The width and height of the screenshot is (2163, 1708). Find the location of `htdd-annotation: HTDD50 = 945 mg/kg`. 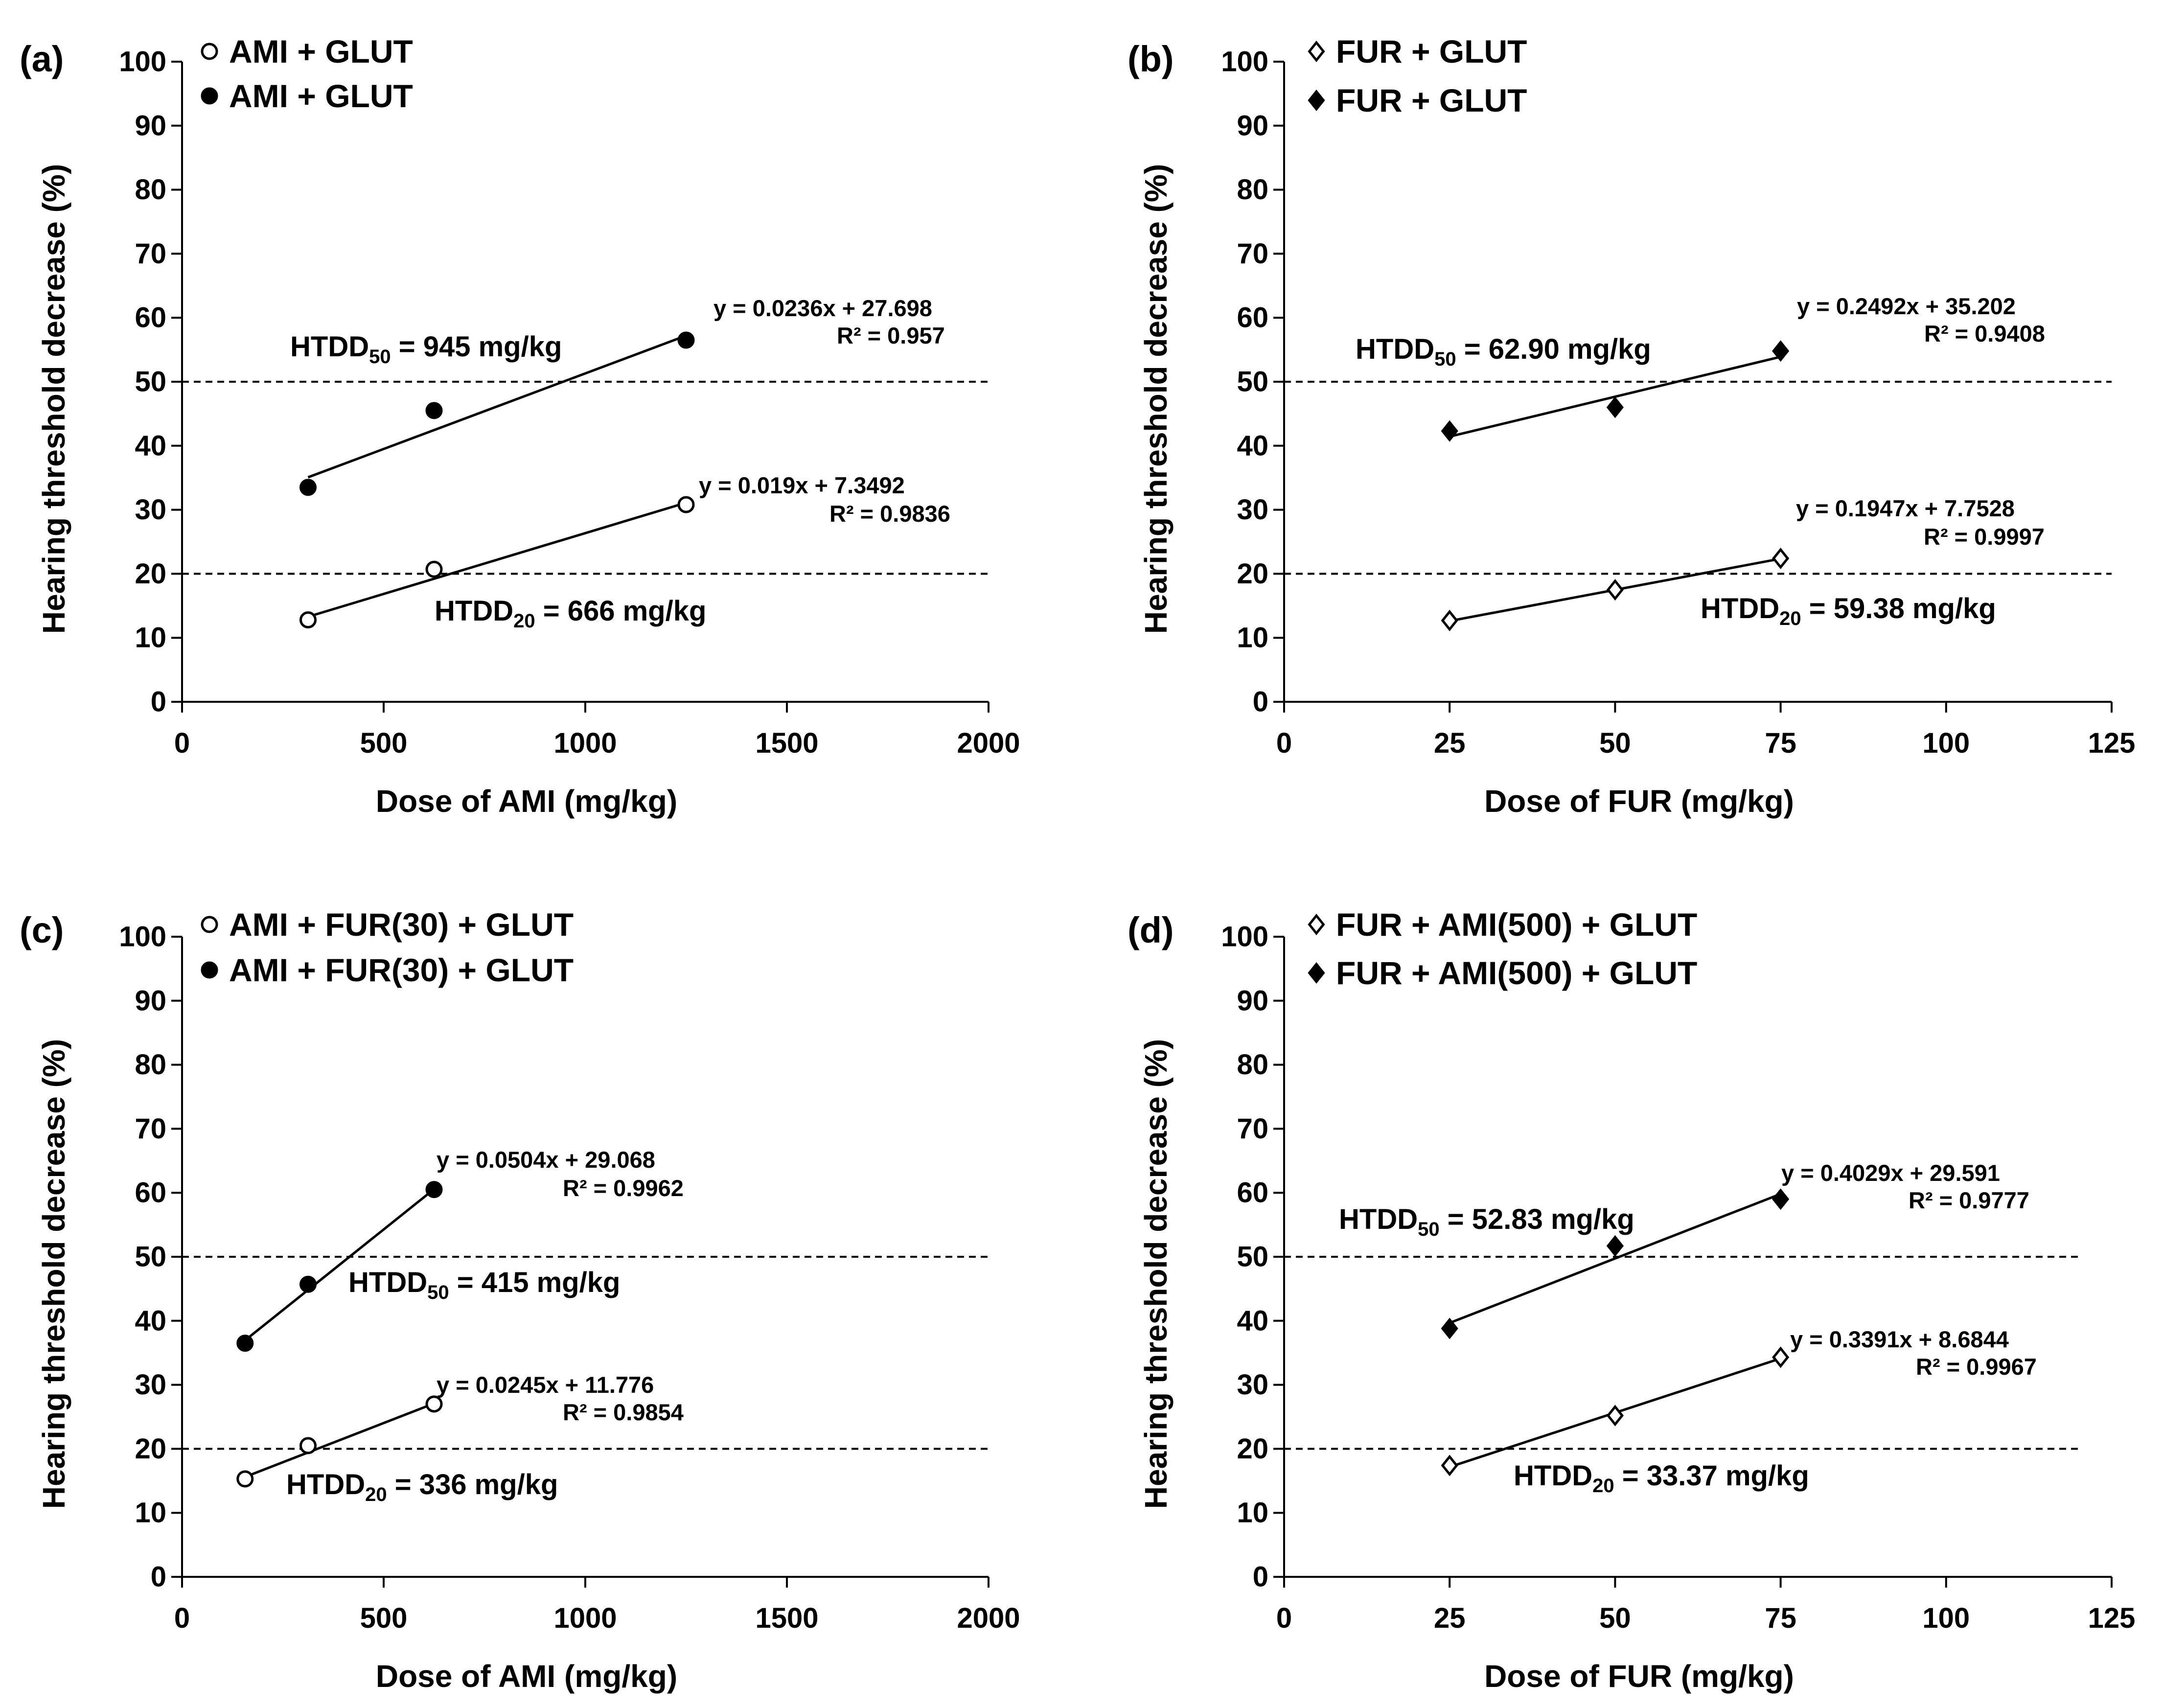

htdd-annotation: HTDD50 = 945 mg/kg is located at coordinates (426, 349).